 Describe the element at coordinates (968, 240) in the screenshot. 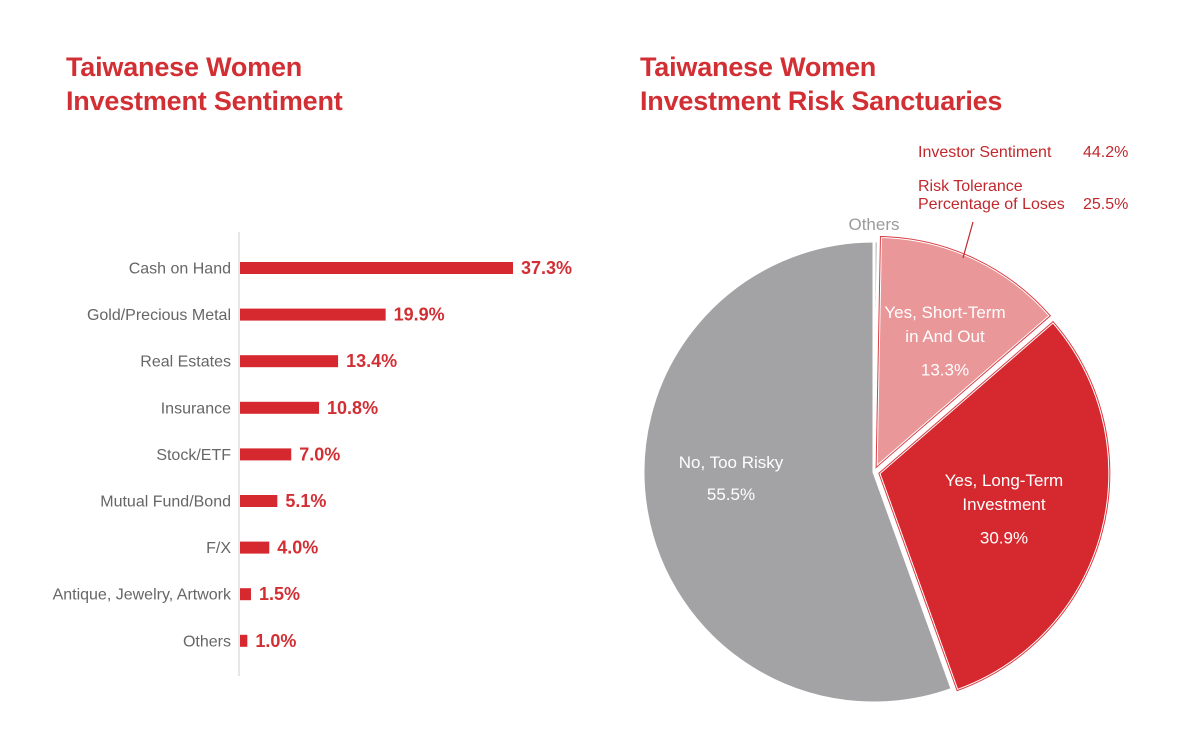

I see `annotation-leader-line` at that location.